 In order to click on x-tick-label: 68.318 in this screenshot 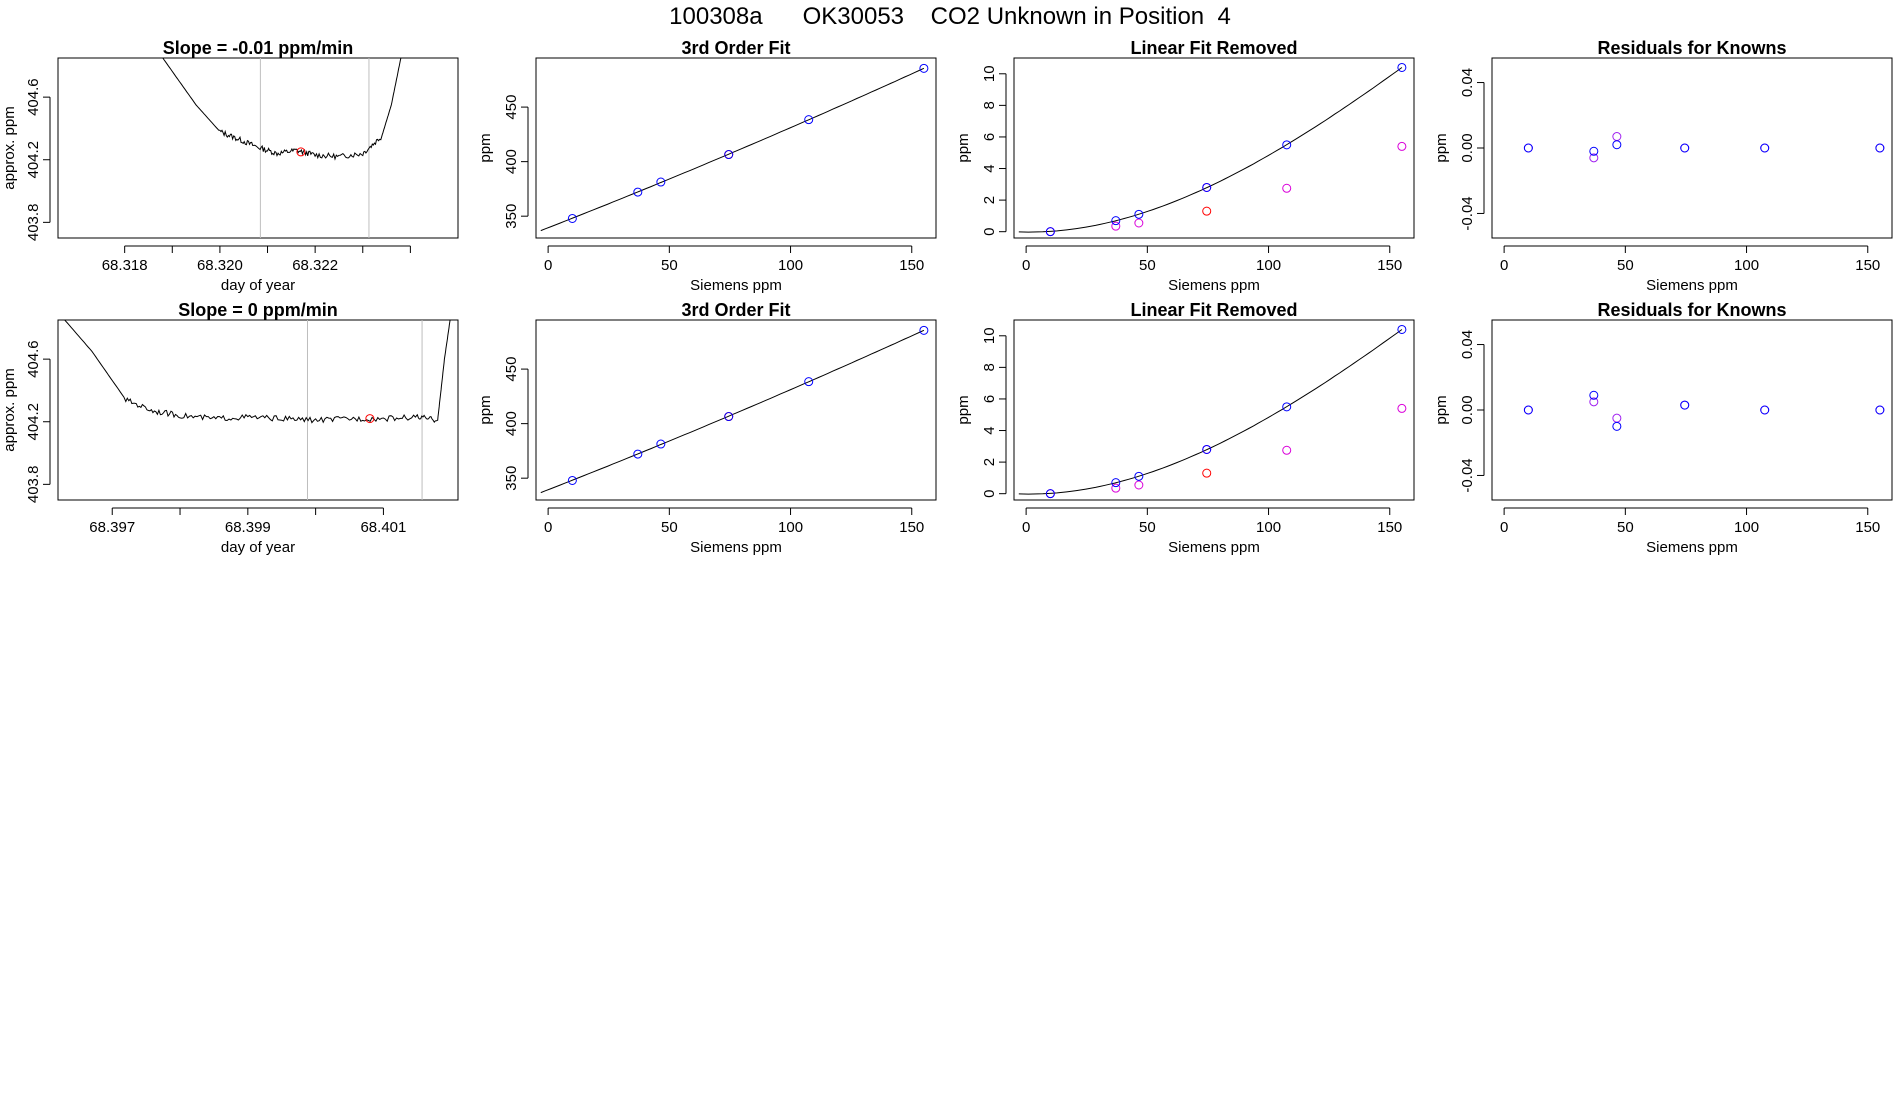, I will do `click(125, 265)`.